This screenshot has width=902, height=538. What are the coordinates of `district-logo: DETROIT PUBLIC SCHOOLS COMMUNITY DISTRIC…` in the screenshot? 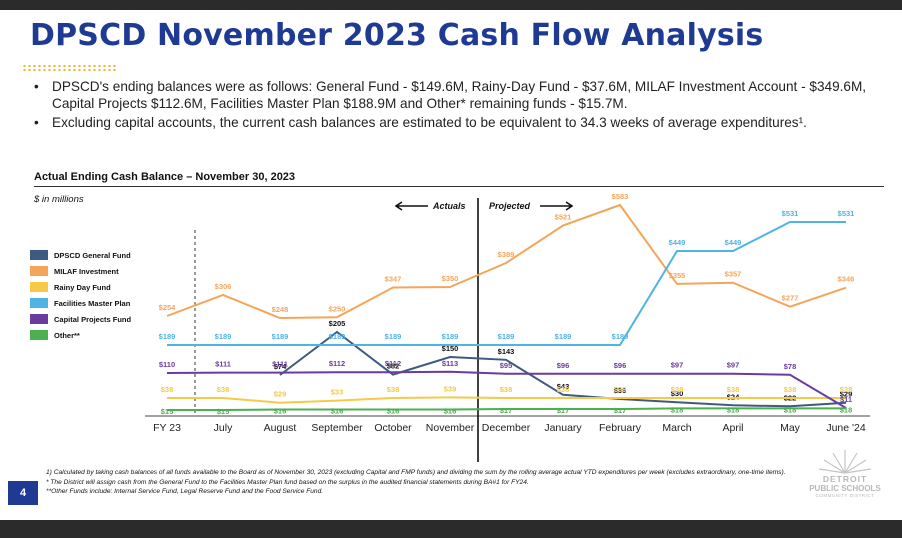 It's located at (845, 481).